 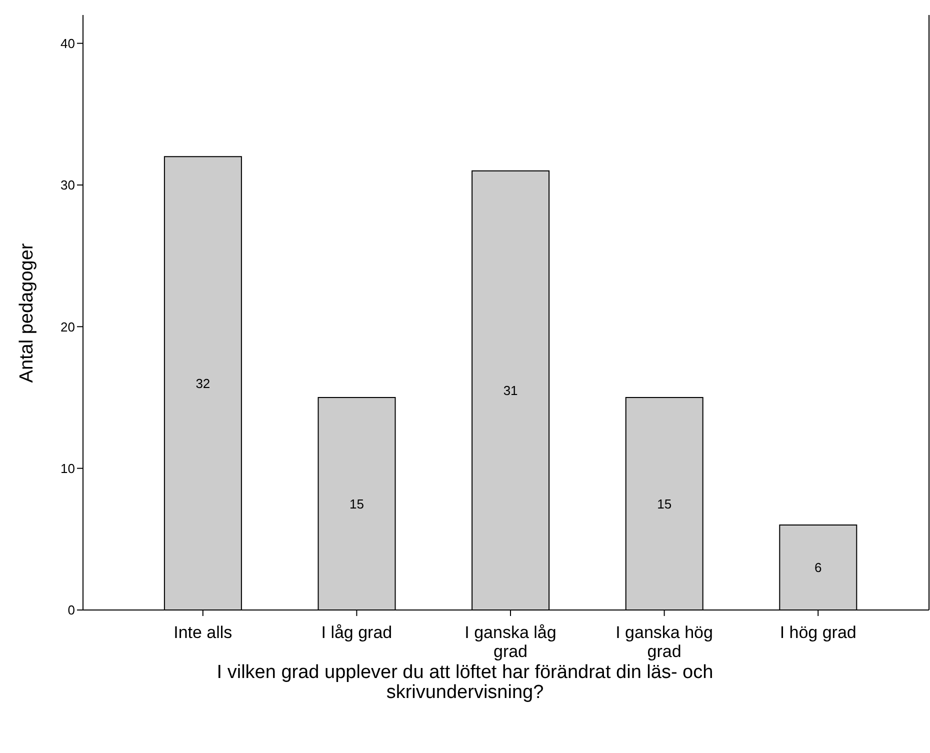 What do you see at coordinates (664, 642) in the screenshot?
I see `x-tick-label: I ganska hög grad` at bounding box center [664, 642].